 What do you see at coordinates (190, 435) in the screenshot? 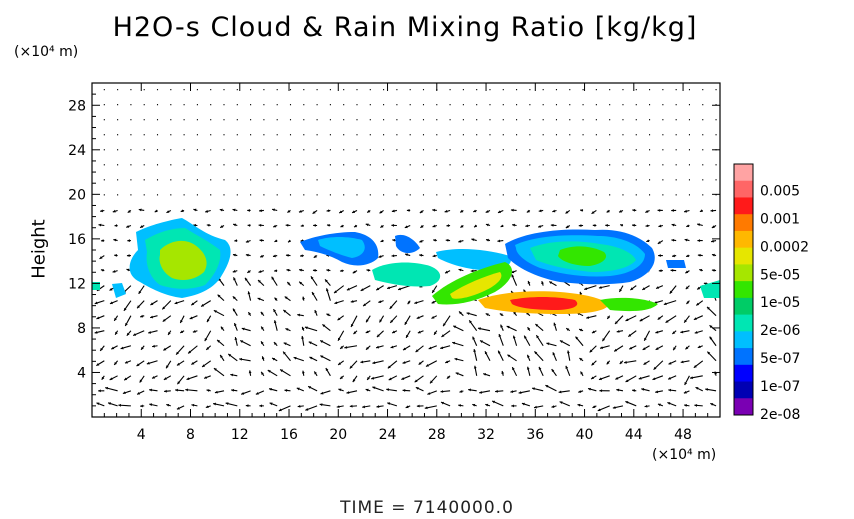
I see `x-tick-label: 8` at bounding box center [190, 435].